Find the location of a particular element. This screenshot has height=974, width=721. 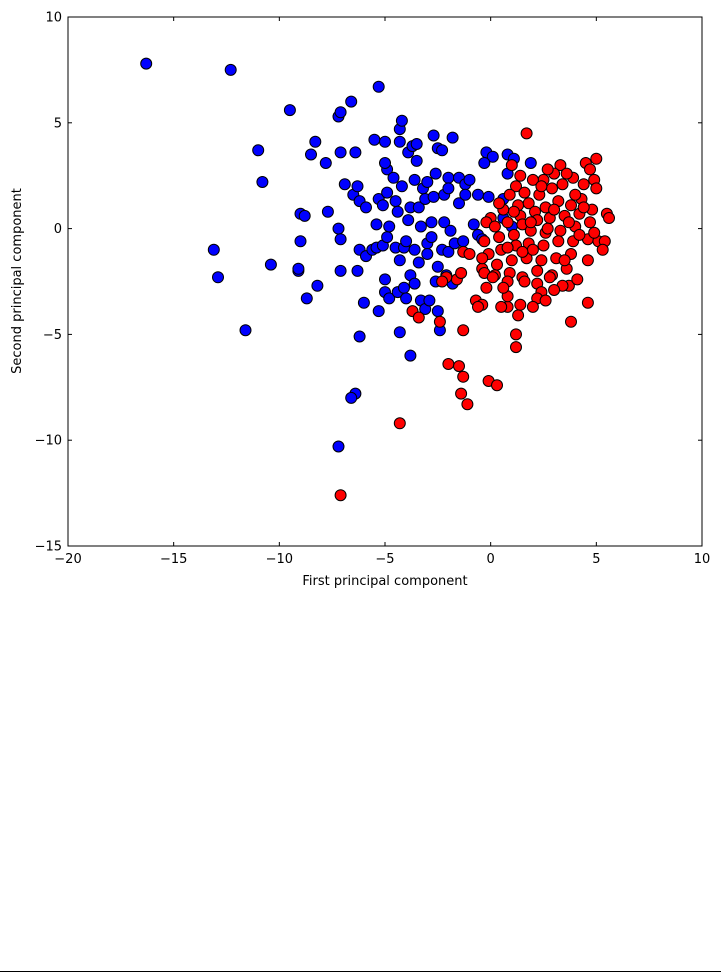

y-tick-label-2: −5 is located at coordinates (52, 335).